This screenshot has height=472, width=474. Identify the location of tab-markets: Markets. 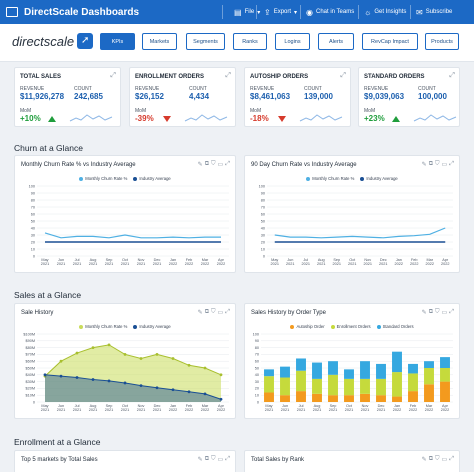
(159, 41).